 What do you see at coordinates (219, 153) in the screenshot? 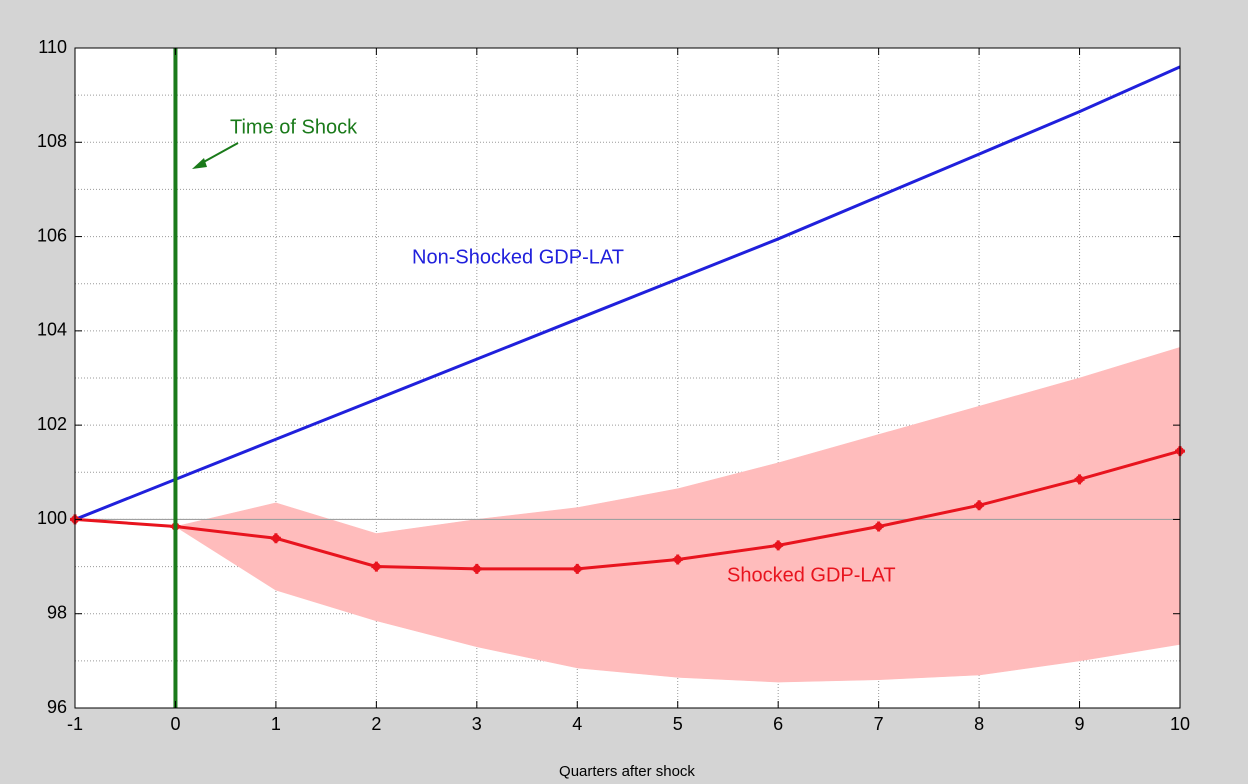
I see `shock-arrow` at bounding box center [219, 153].